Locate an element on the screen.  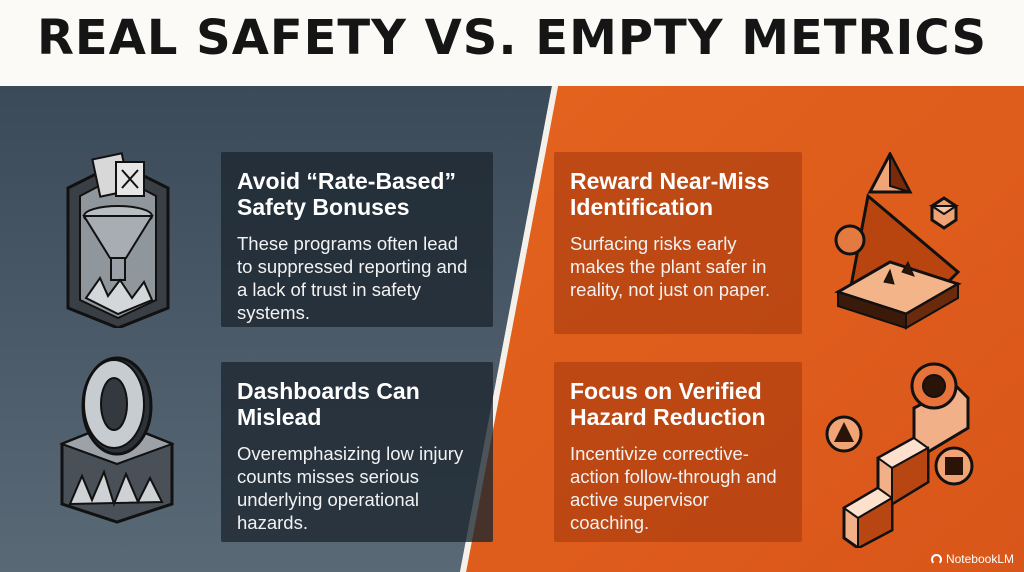
notebooklm-logo-icon is located at coordinates (936, 559).